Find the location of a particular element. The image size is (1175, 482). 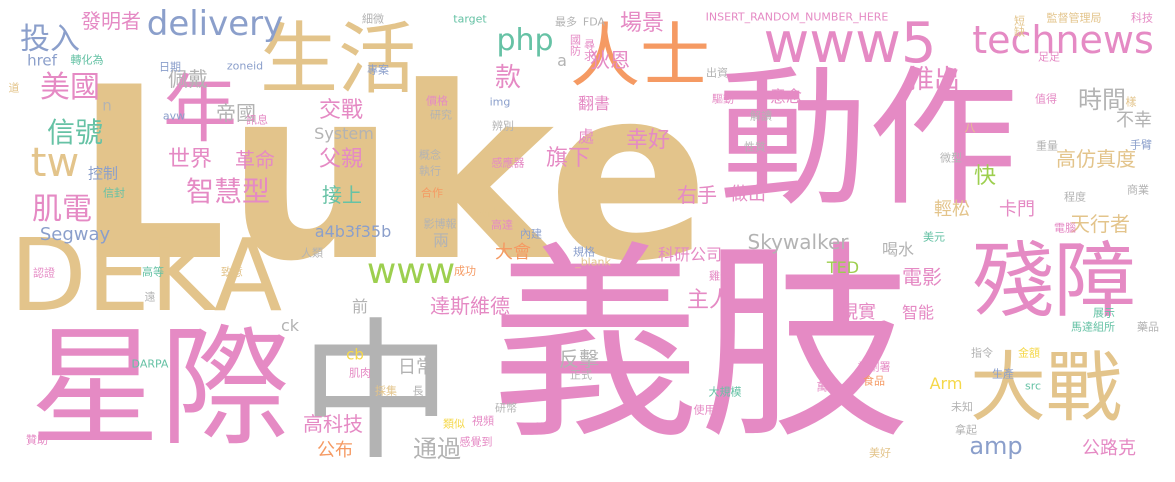

word: 美元 is located at coordinates (934, 237).